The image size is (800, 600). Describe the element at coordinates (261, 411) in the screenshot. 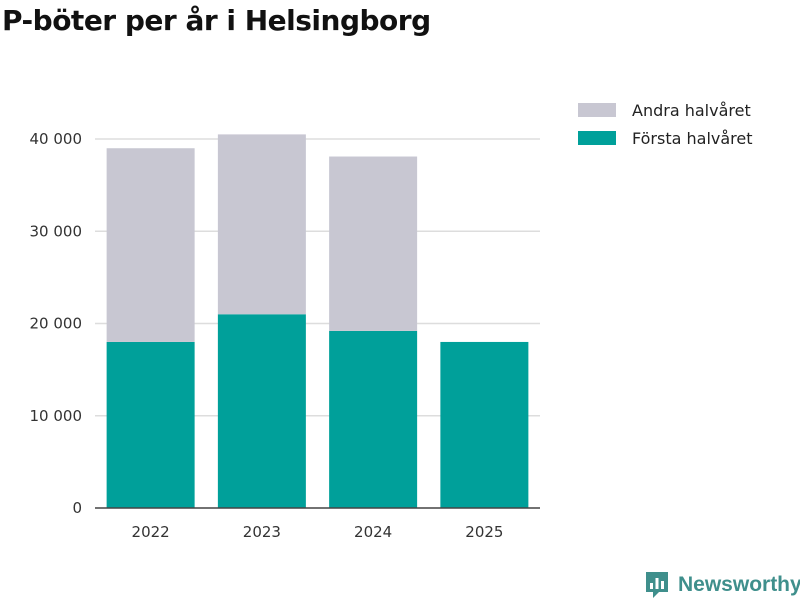

I see `bar-first-half-2023` at that location.